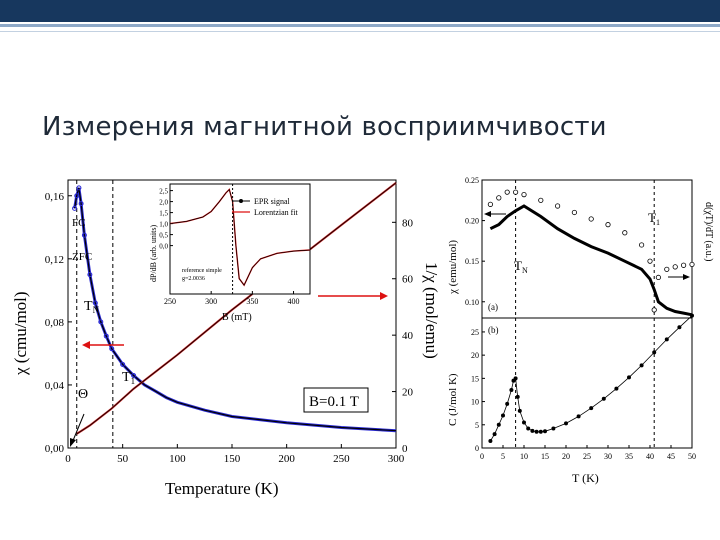 The height and width of the screenshot is (540, 720). Describe the element at coordinates (286, 459) in the screenshot. I see `x-tick-label: 200` at that location.